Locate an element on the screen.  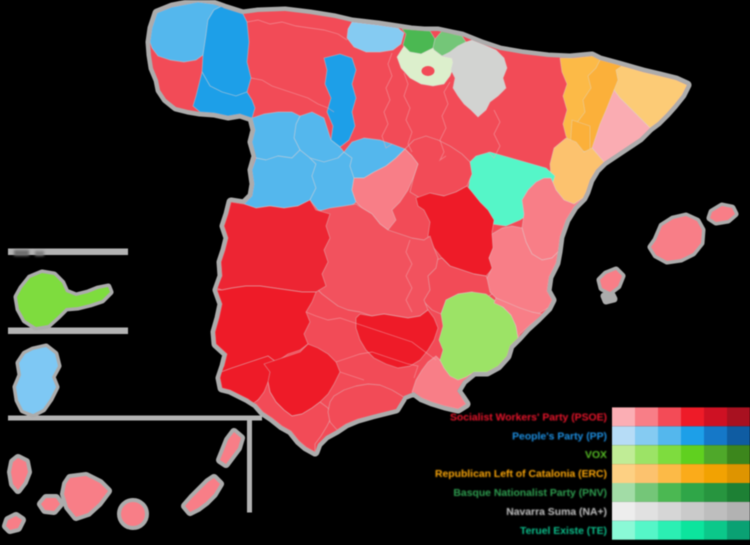
svg-text: Basque Nationalist Party (PNV) is located at coordinates (530, 493).